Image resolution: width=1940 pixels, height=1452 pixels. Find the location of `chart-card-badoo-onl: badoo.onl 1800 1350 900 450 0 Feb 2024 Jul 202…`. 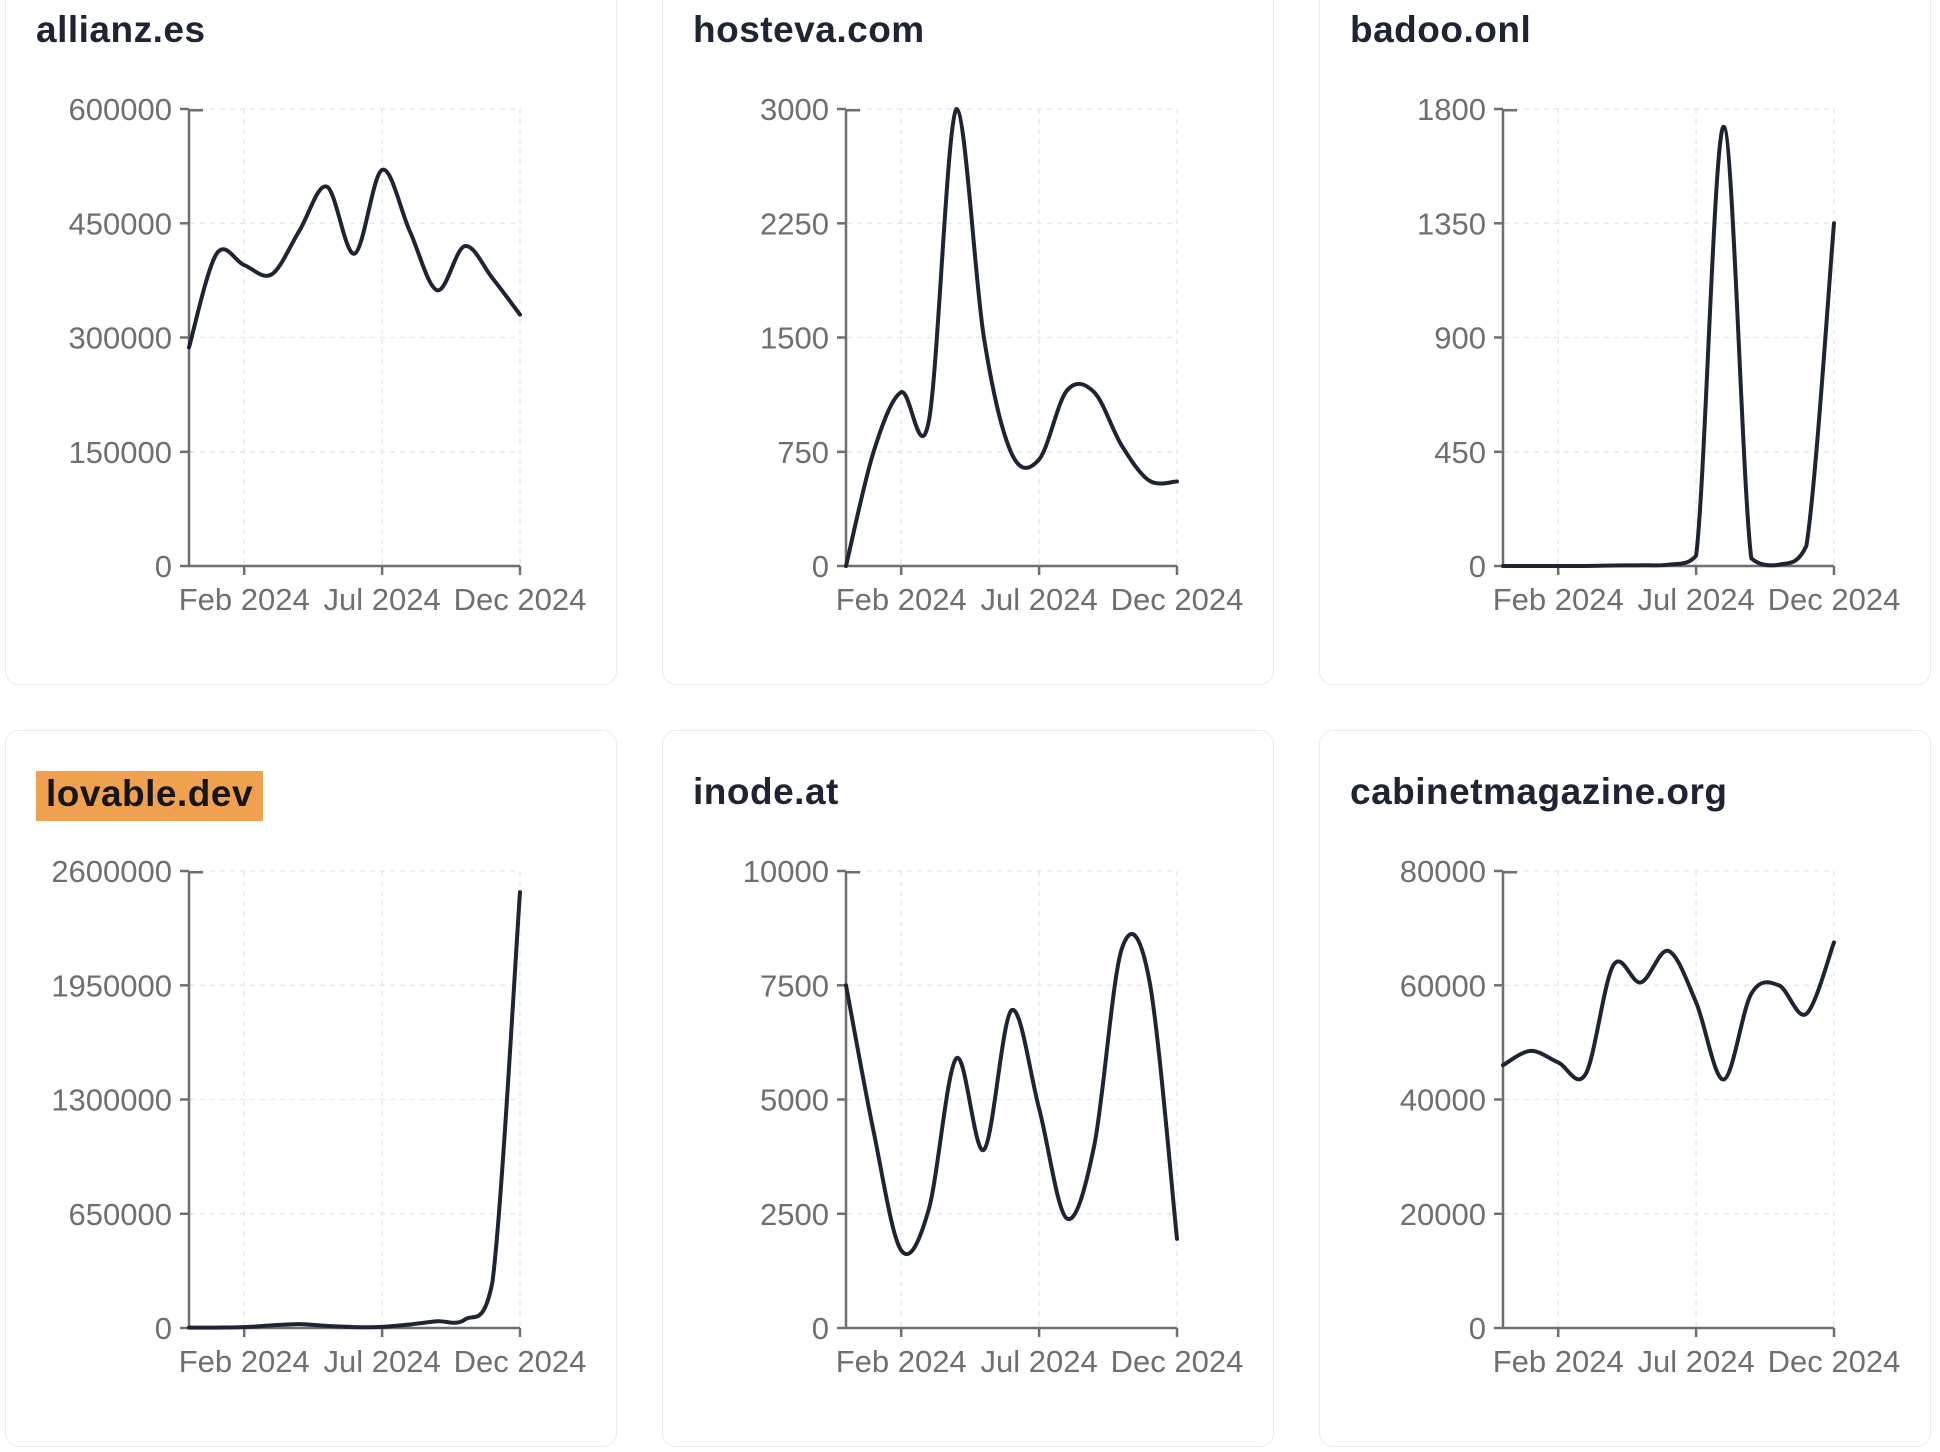

chart-card-badoo-onl: badoo.onl 1800 1350 900 450 0 Feb 2024 Jul 202… is located at coordinates (1625, 342).